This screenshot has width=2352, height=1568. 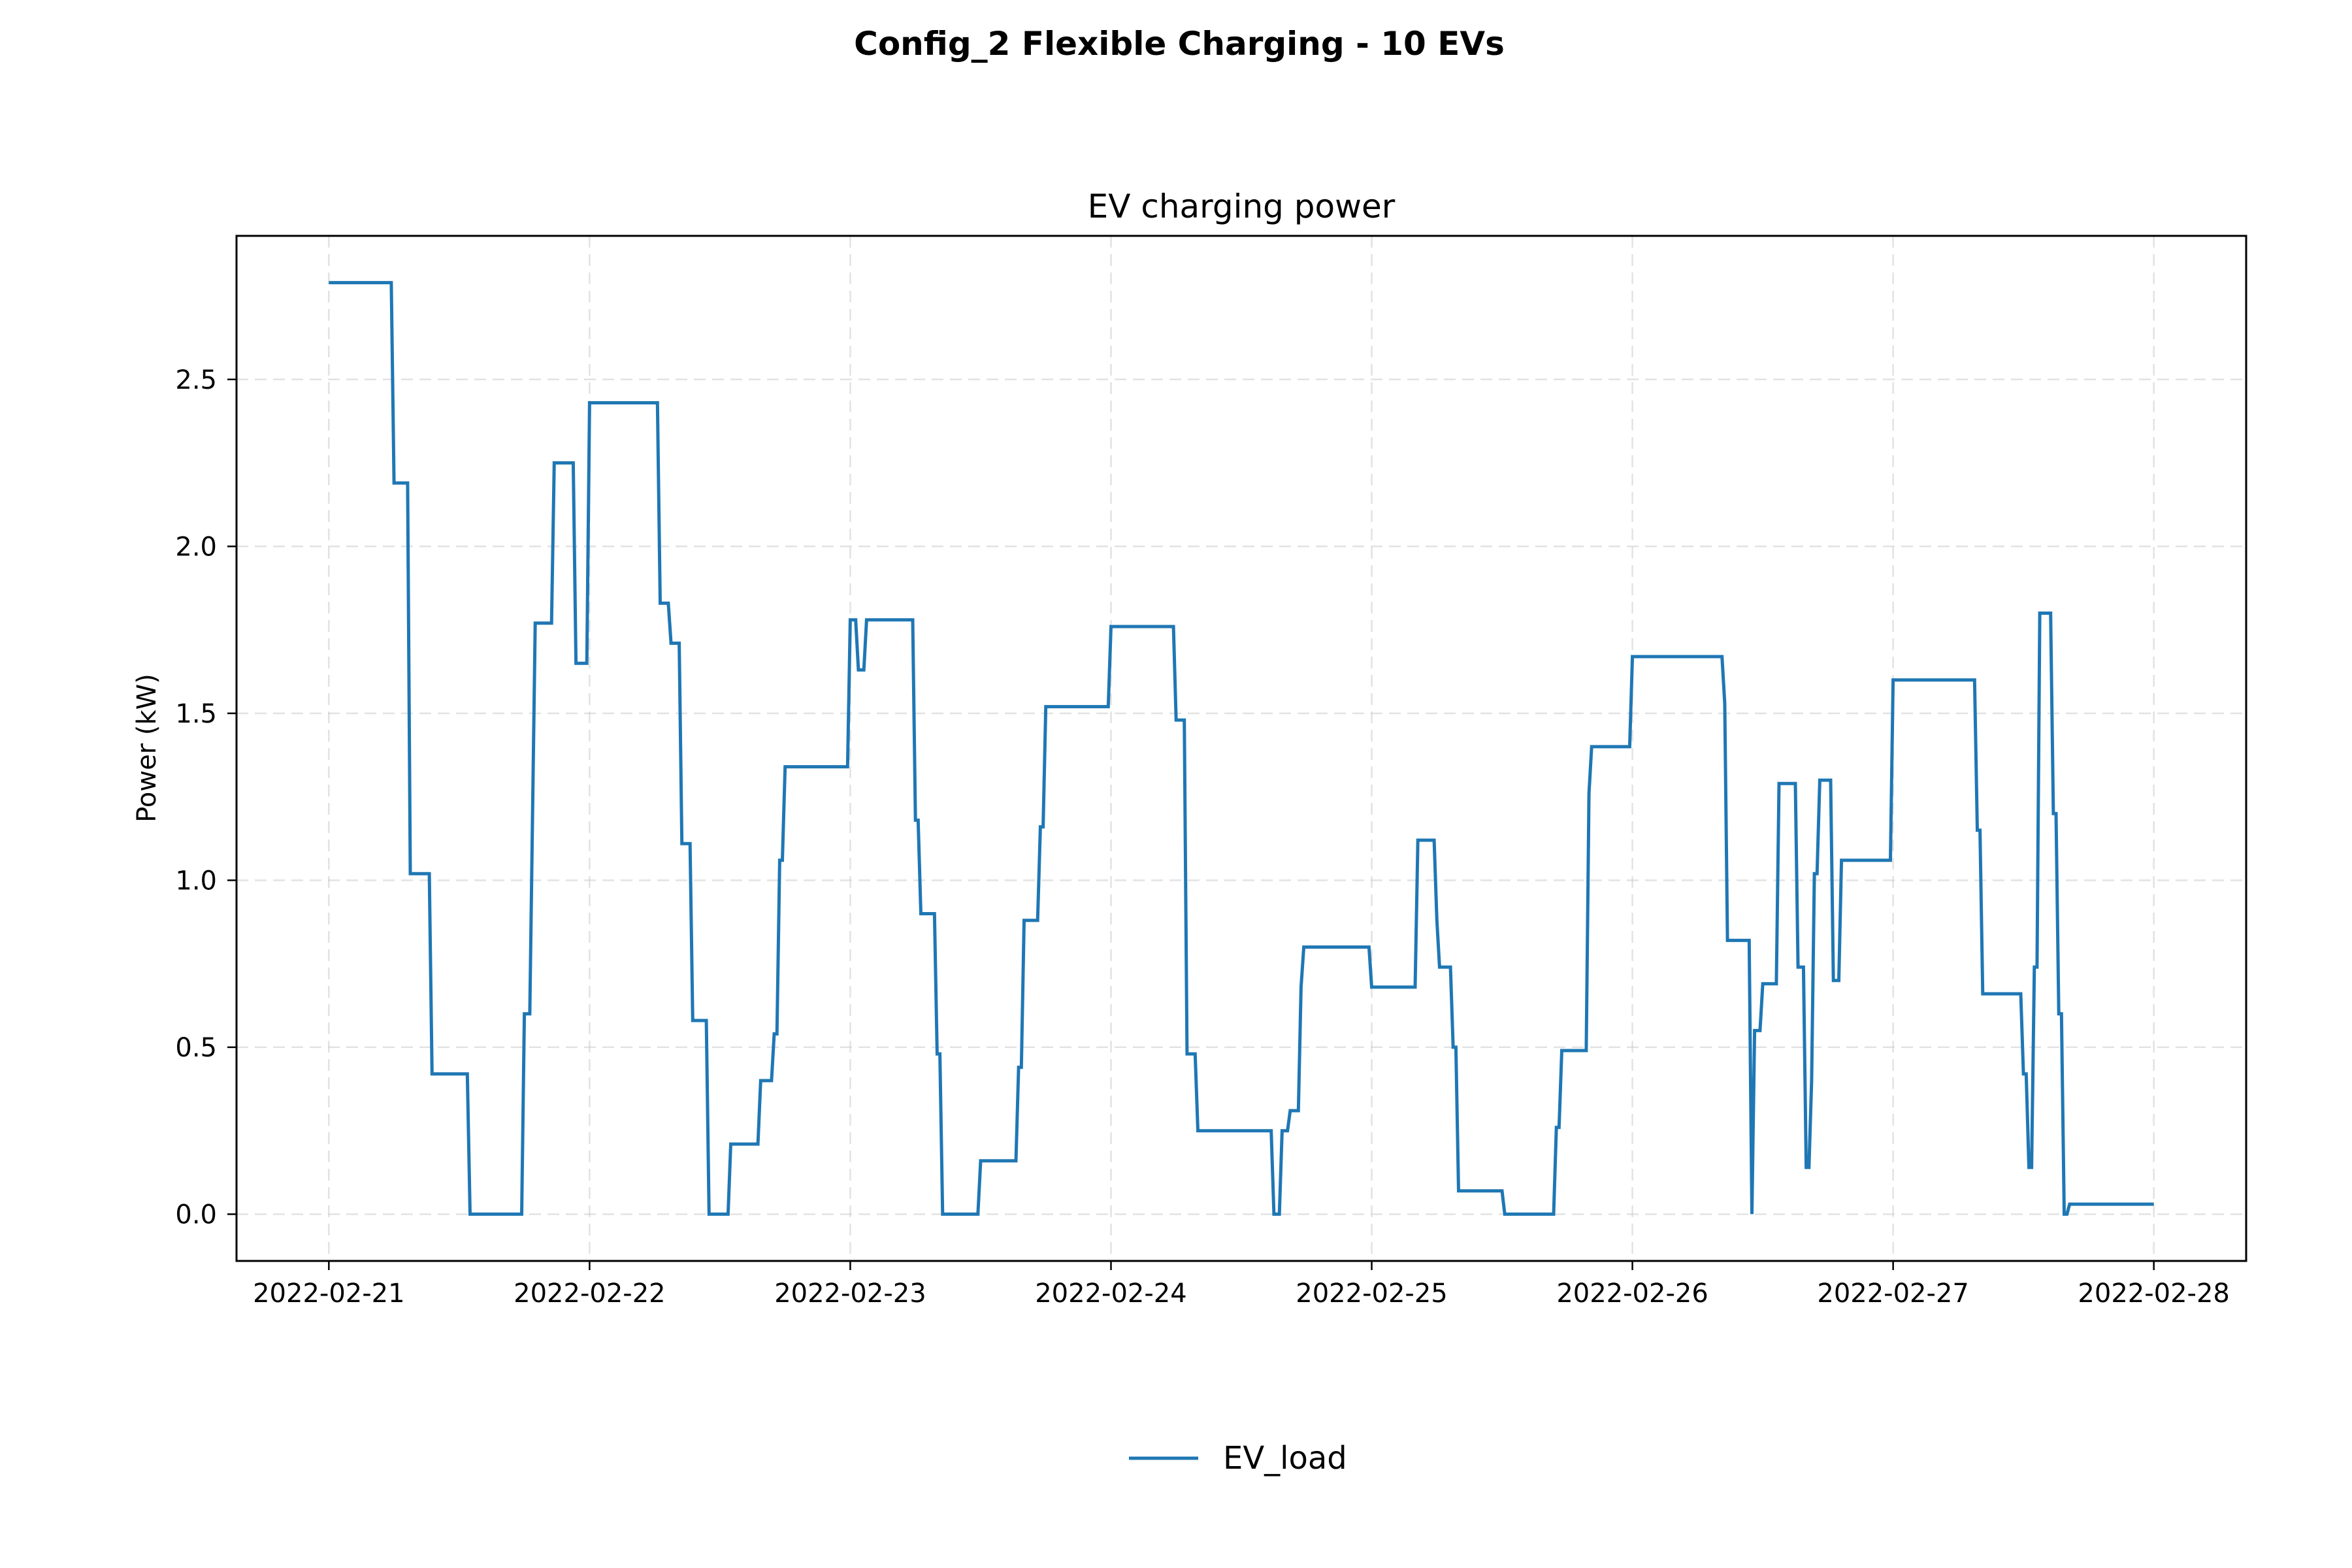 I want to click on y-tick-label: 2.0, so click(x=196, y=547).